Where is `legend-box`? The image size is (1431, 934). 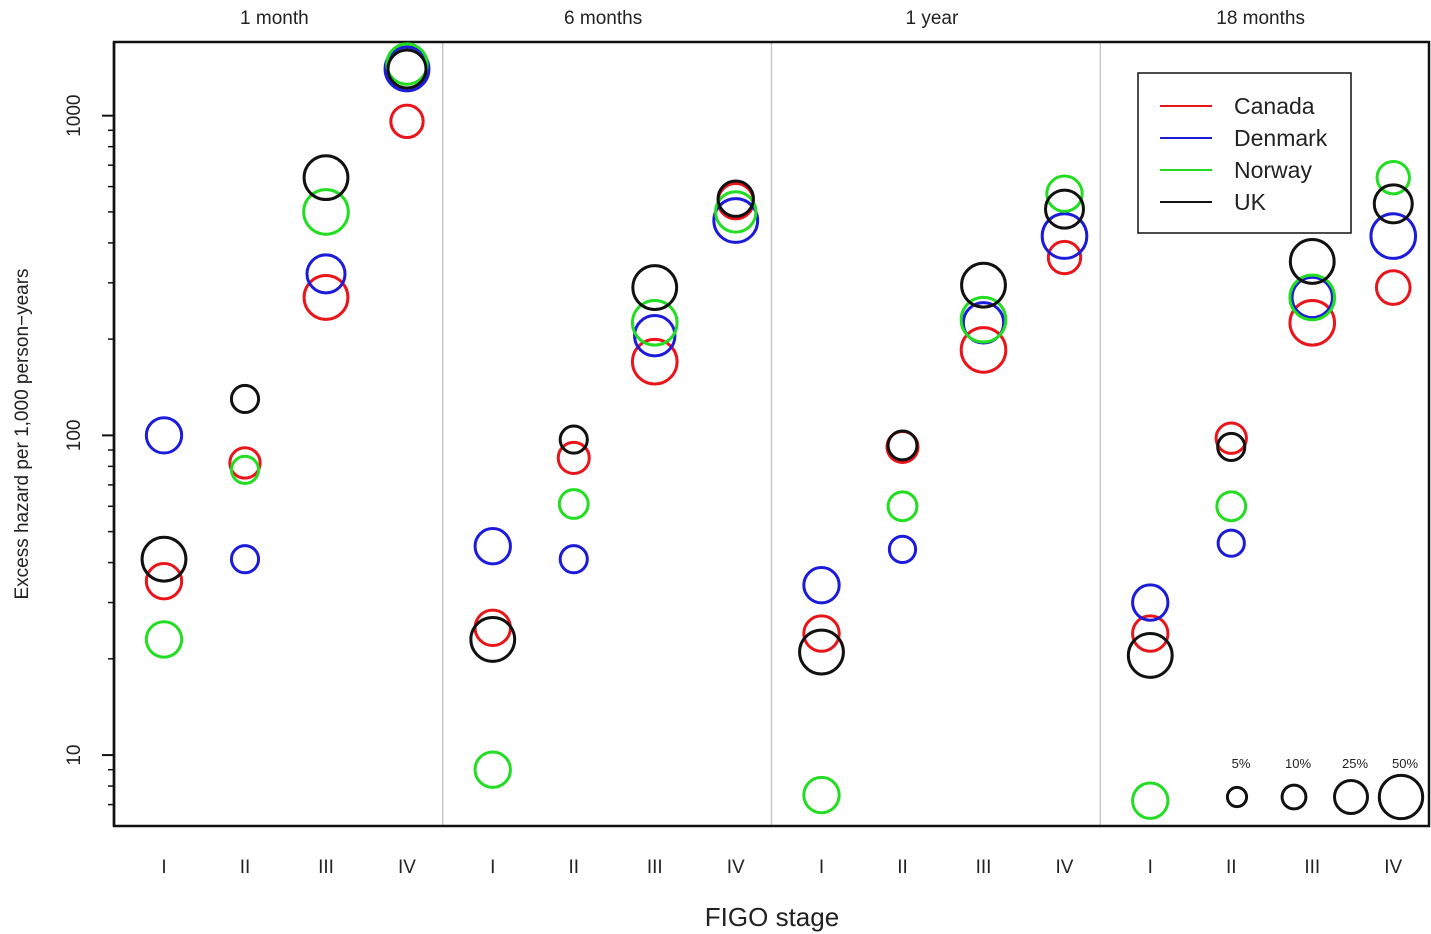
legend-box is located at coordinates (1244, 153).